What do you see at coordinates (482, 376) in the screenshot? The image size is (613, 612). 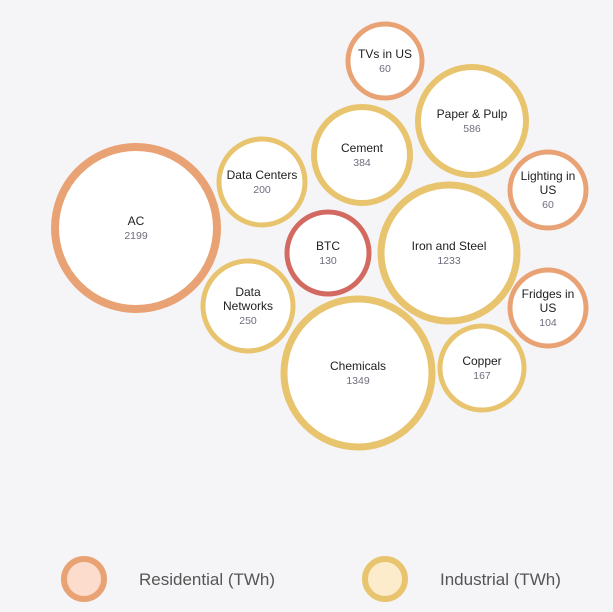 I see `bubble-value-copper: 167` at bounding box center [482, 376].